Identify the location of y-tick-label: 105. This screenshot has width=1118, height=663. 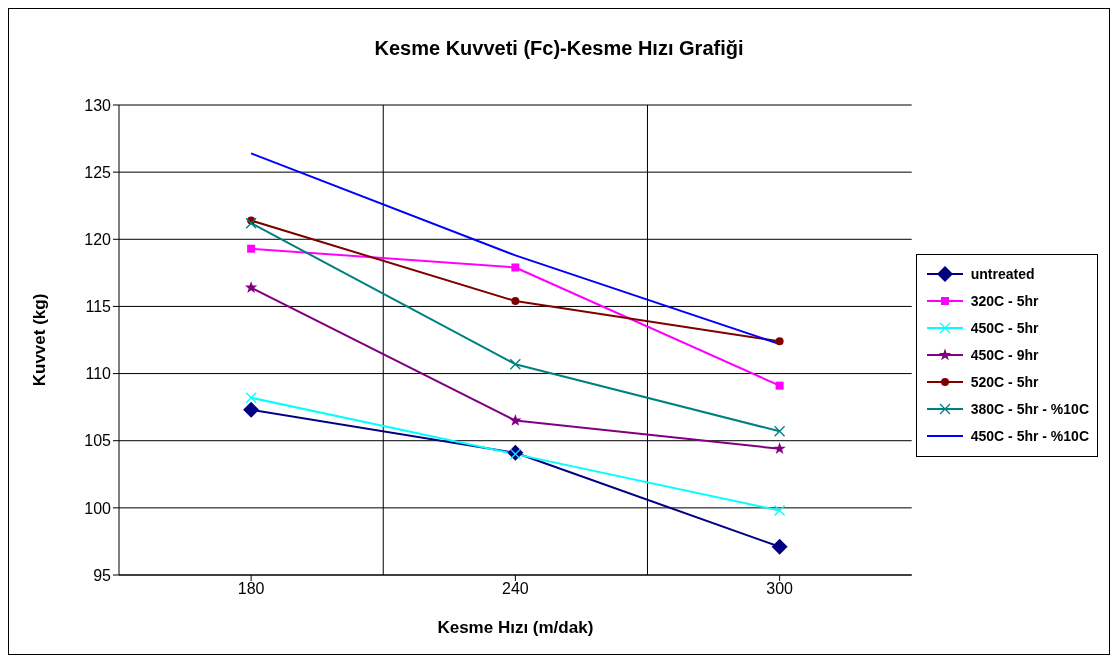
(98, 441).